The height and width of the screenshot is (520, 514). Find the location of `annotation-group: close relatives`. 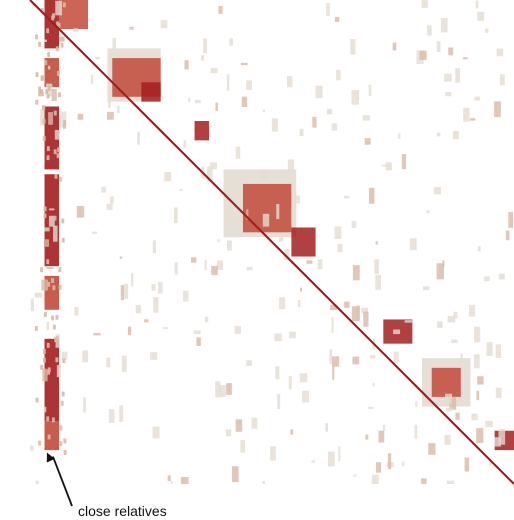

annotation-group: close relatives is located at coordinates (106, 485).